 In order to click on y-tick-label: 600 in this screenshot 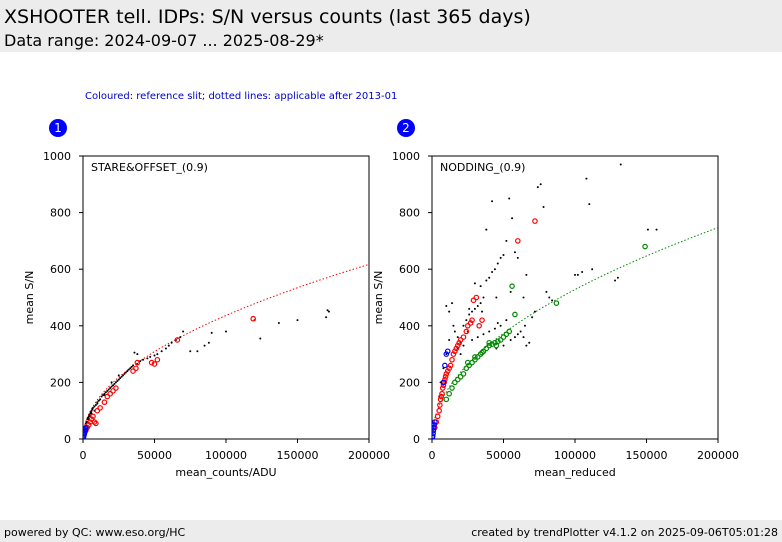, I will do `click(409, 269)`.